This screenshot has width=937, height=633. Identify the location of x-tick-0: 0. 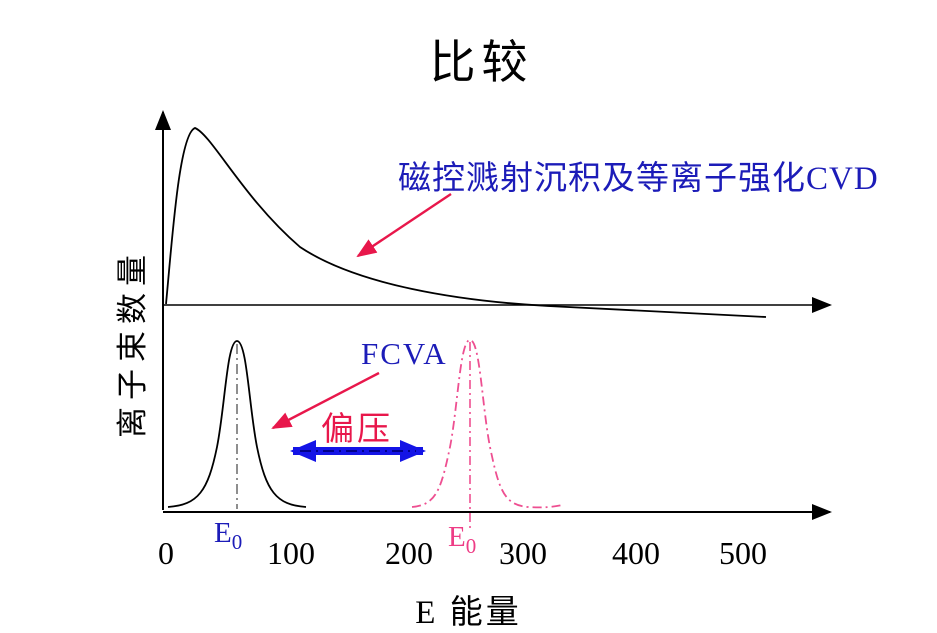
(166, 553).